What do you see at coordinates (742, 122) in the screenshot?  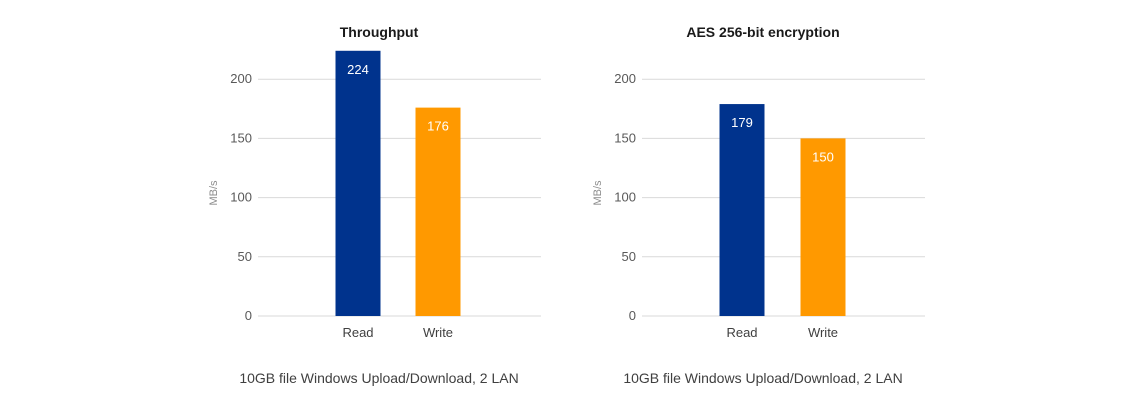 I see `data-label-read: 179` at bounding box center [742, 122].